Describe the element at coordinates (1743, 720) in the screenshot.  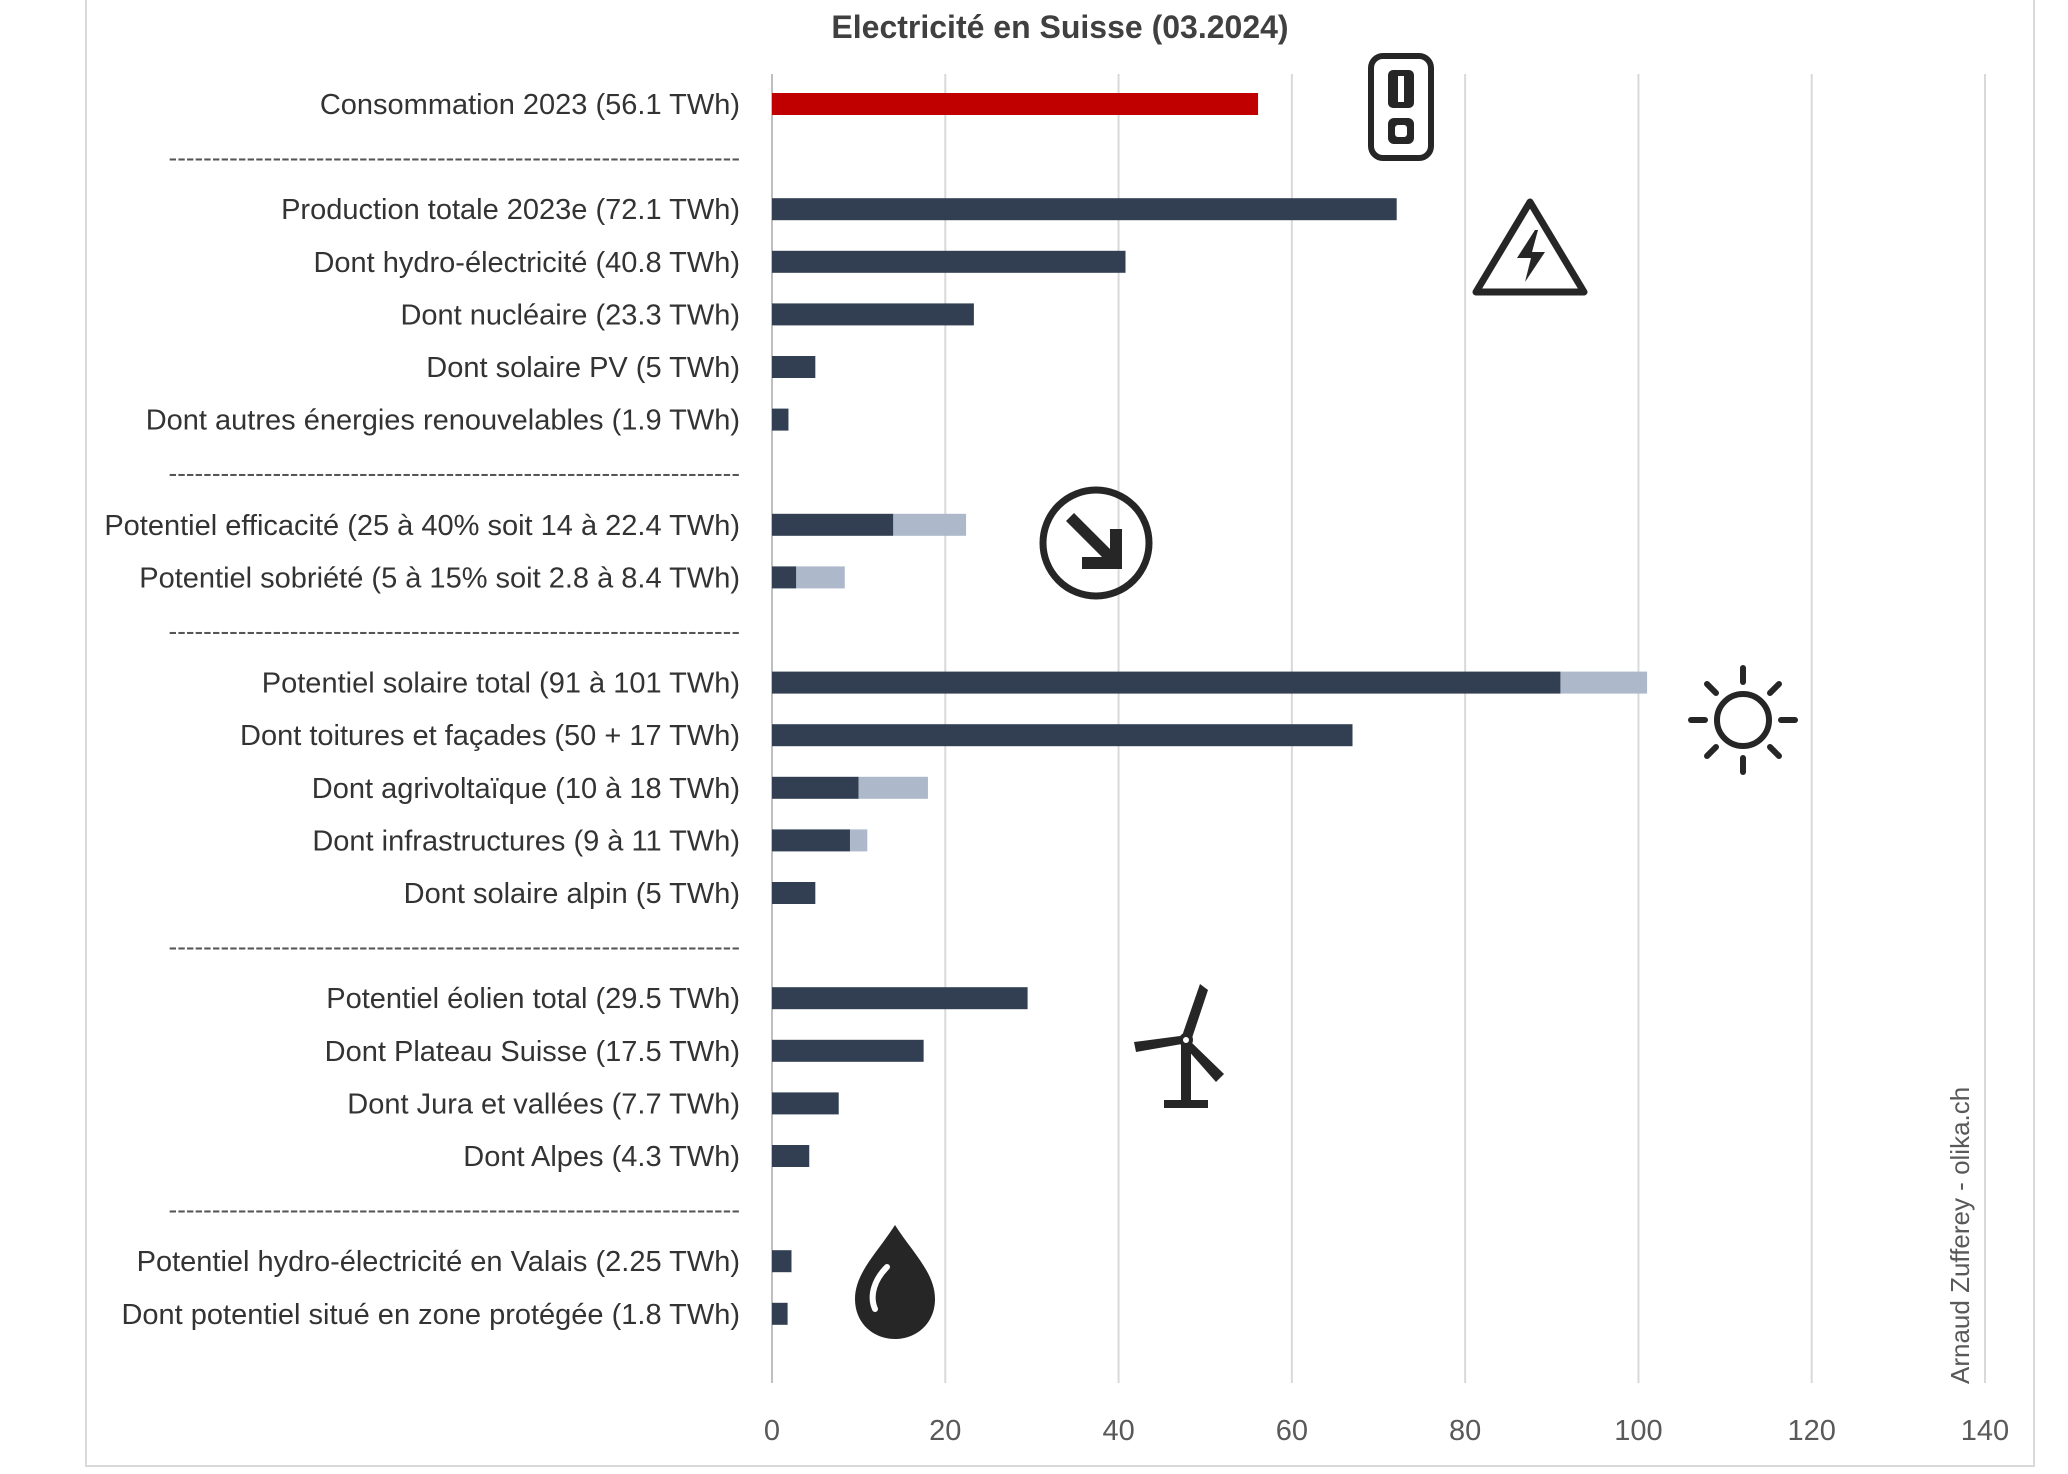
I see `sun-icon` at that location.